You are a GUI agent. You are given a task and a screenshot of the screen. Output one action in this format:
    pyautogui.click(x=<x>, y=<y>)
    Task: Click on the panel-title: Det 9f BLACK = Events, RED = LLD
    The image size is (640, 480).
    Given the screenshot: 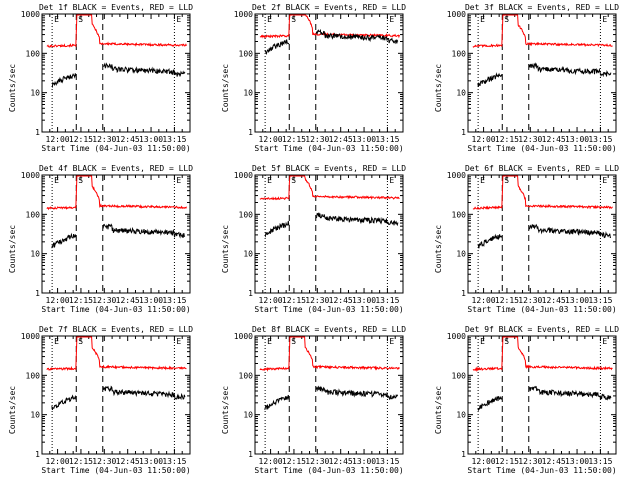 What is the action you would take?
    pyautogui.click(x=542, y=329)
    